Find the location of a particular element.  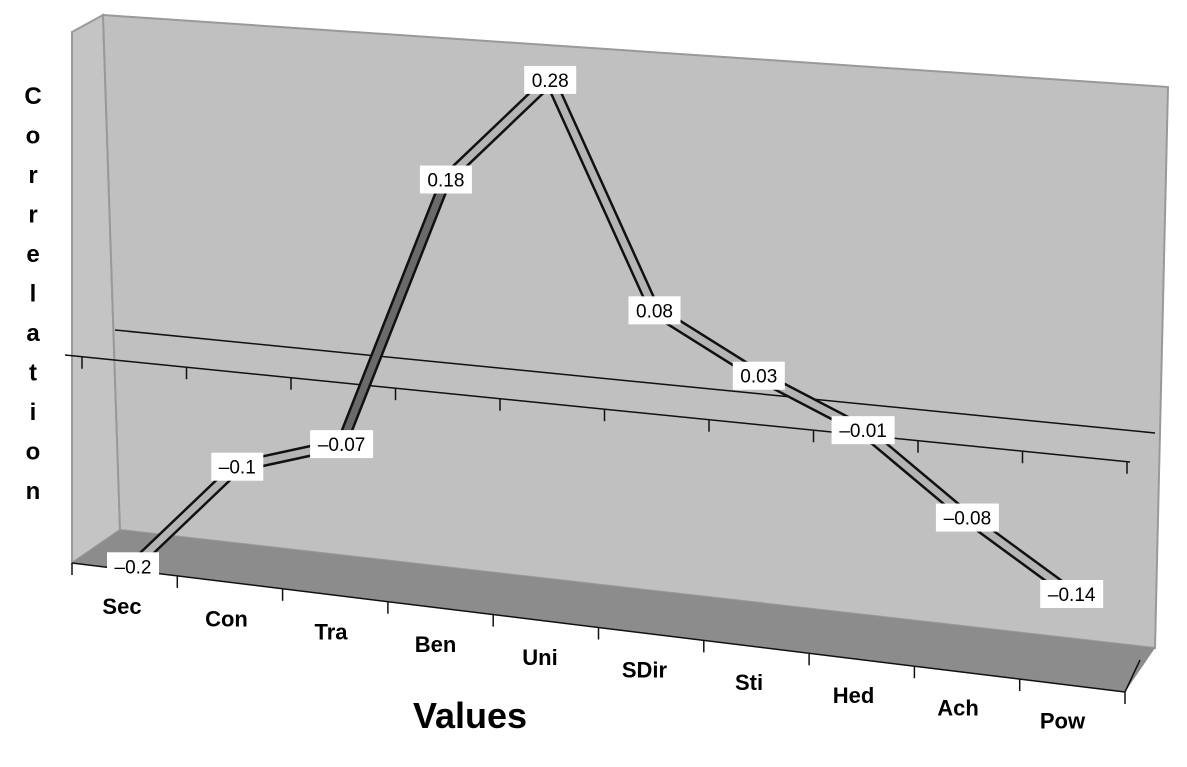

y-axis-title-letter: n is located at coordinates (33, 491).